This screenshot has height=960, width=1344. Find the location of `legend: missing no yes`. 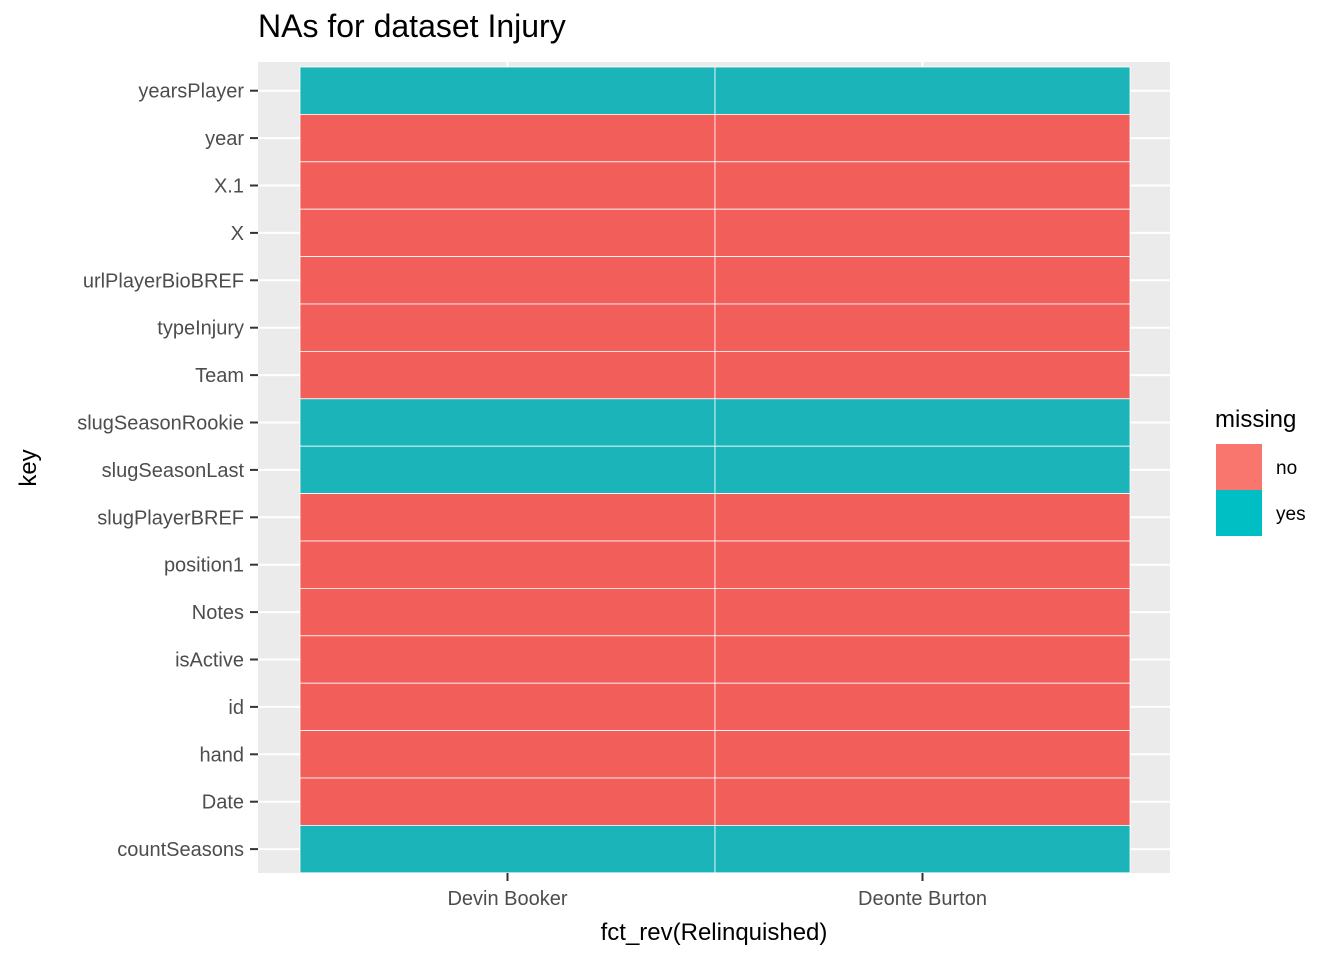

legend: missing no yes is located at coordinates (1260, 471).